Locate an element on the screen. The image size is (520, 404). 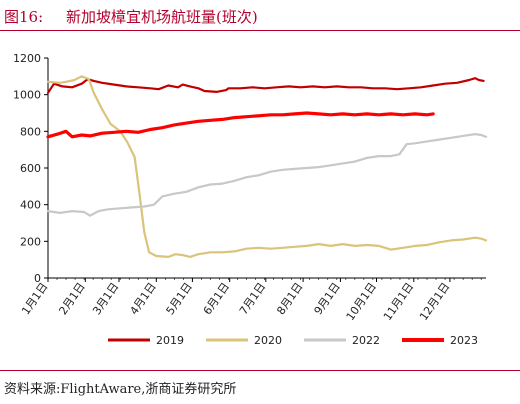
series-line-2019 is located at coordinates (265, 85).